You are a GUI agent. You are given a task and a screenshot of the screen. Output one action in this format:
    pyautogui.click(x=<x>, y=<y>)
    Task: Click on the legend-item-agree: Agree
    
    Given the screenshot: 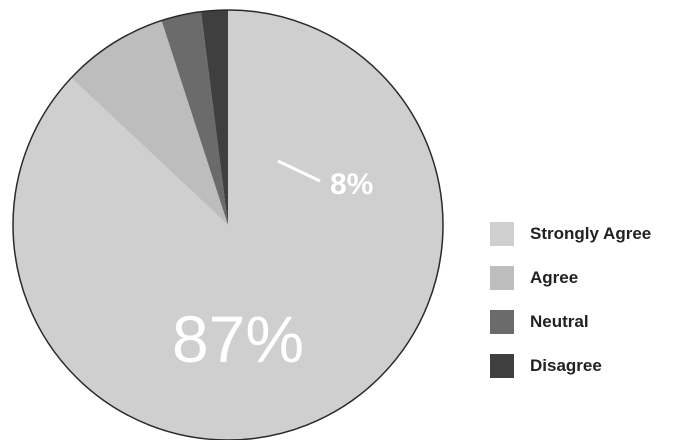 What is the action you would take?
    pyautogui.click(x=570, y=278)
    